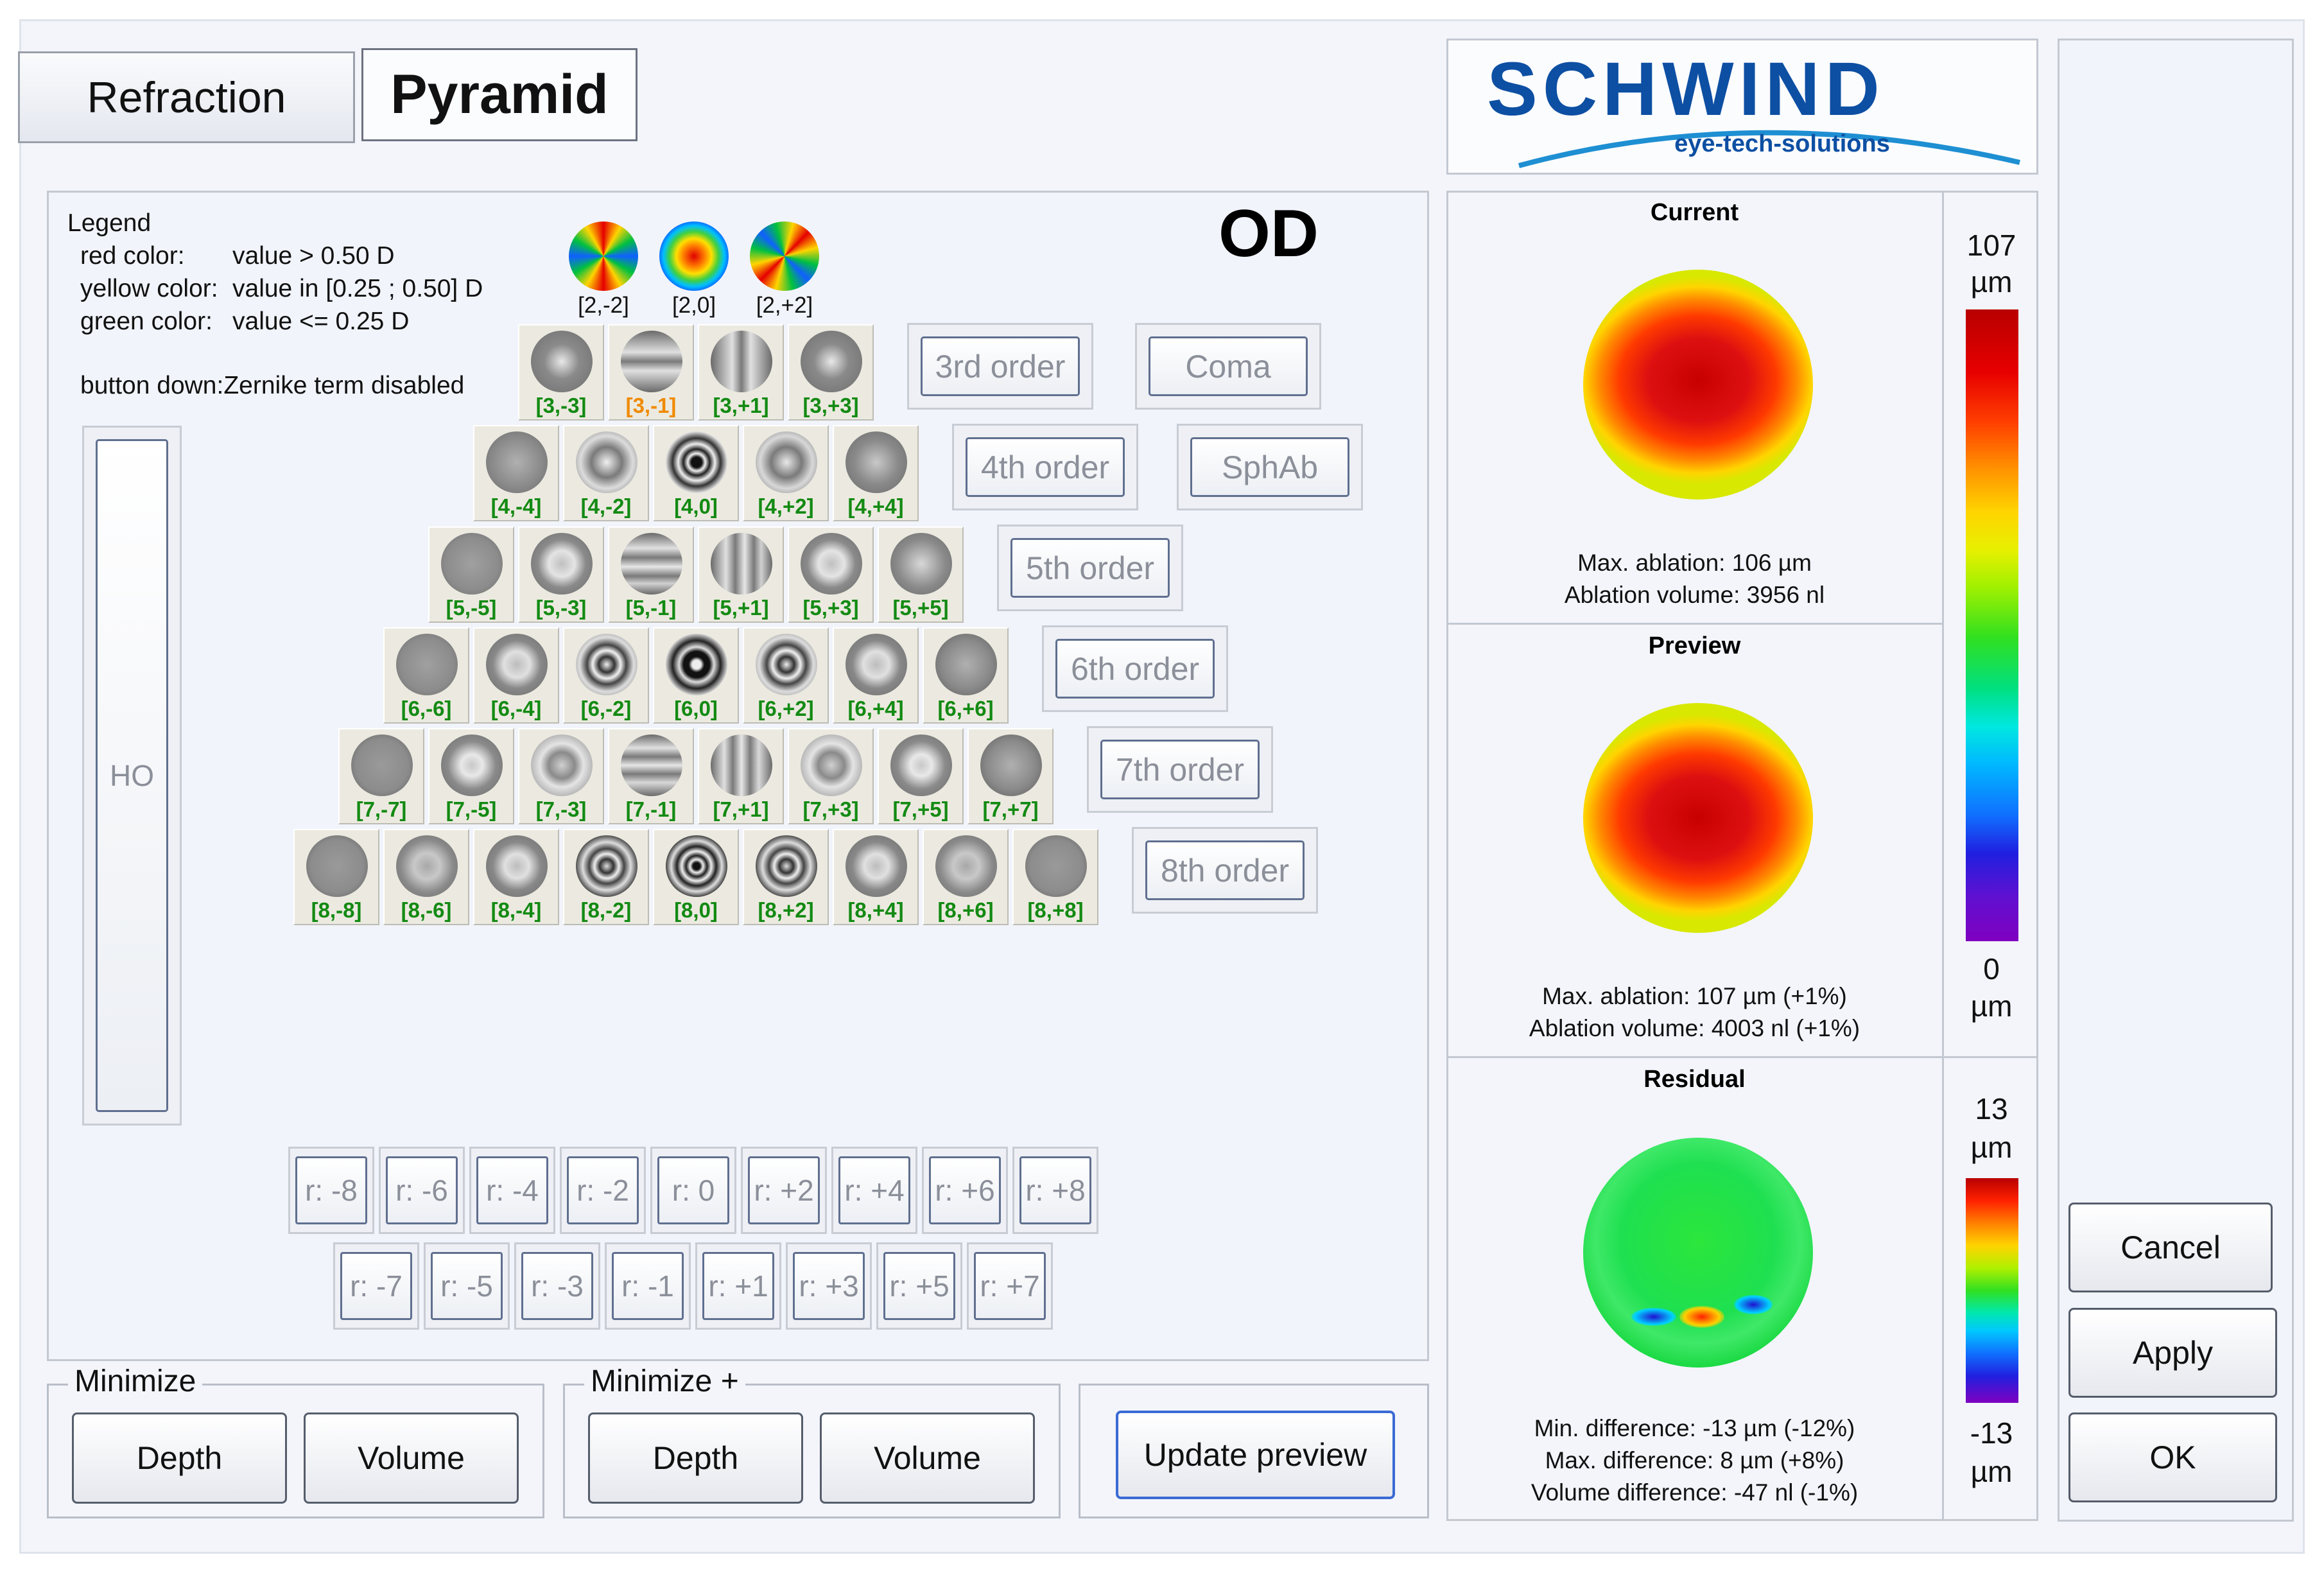  I want to click on radial-button: r: +1, so click(738, 1286).